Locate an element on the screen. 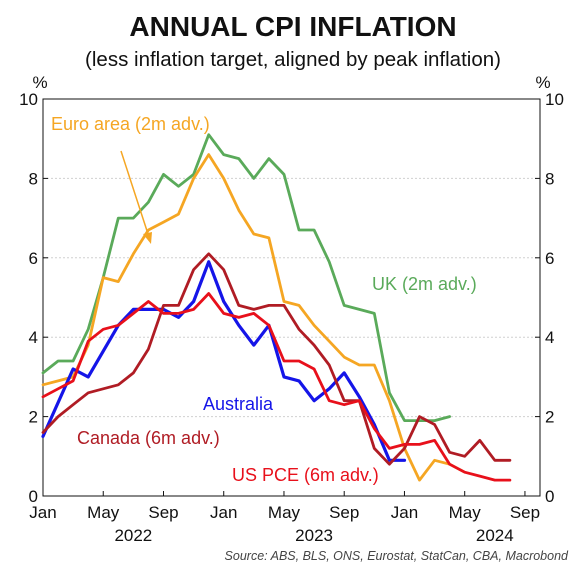 The image size is (586, 575). y-tick-label-left: 4 is located at coordinates (33, 337).